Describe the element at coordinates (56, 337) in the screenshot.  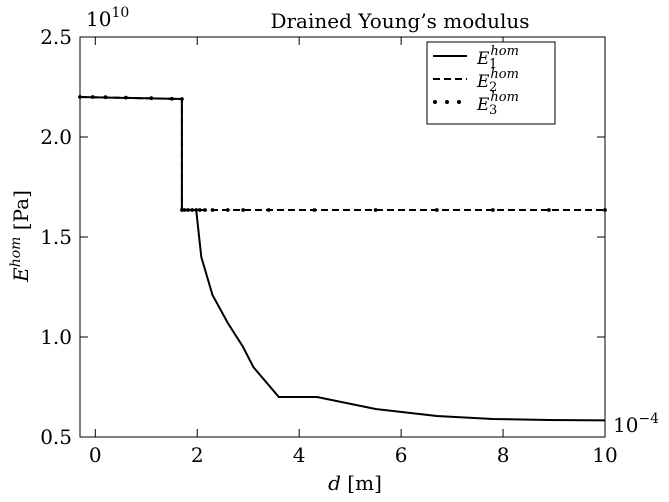
I see `y-tick-label: 1.0` at that location.